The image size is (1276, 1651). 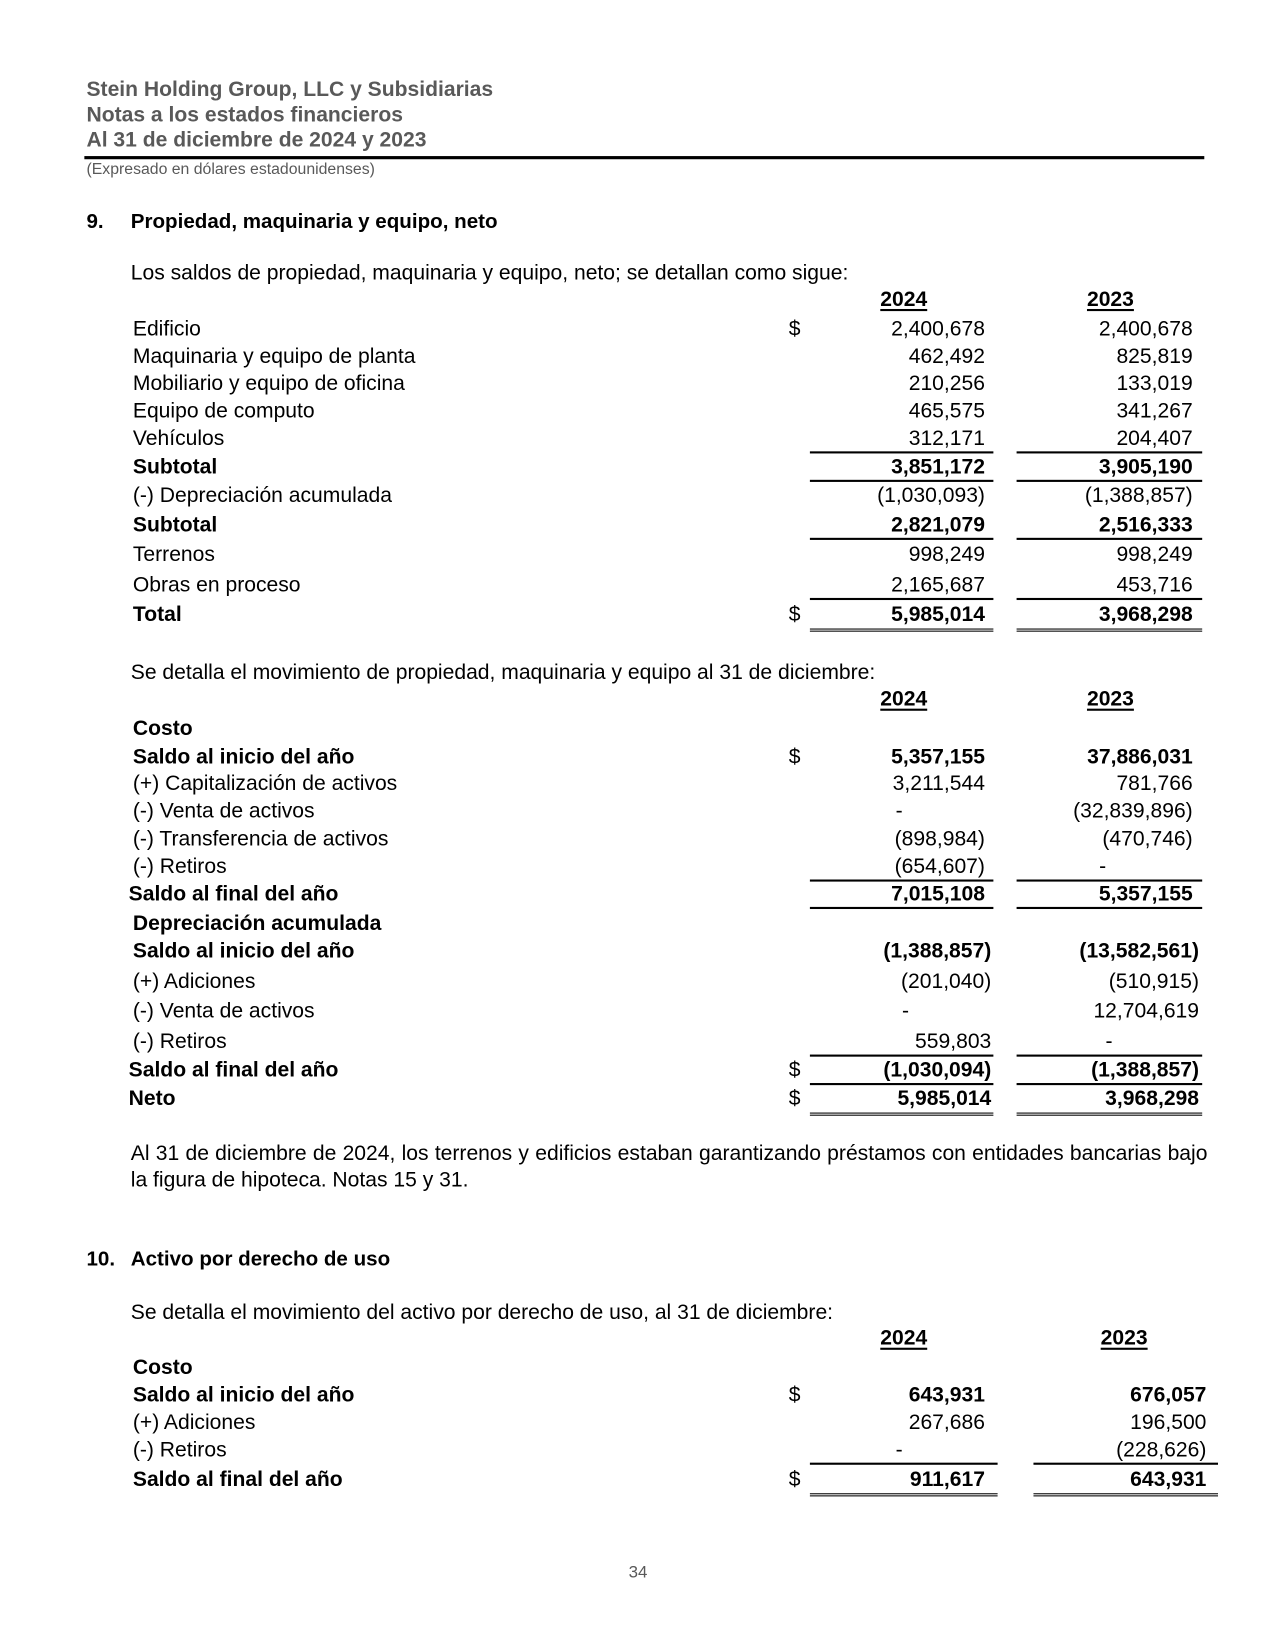 What do you see at coordinates (1168, 1422) in the screenshot?
I see `value-2023: 196,500` at bounding box center [1168, 1422].